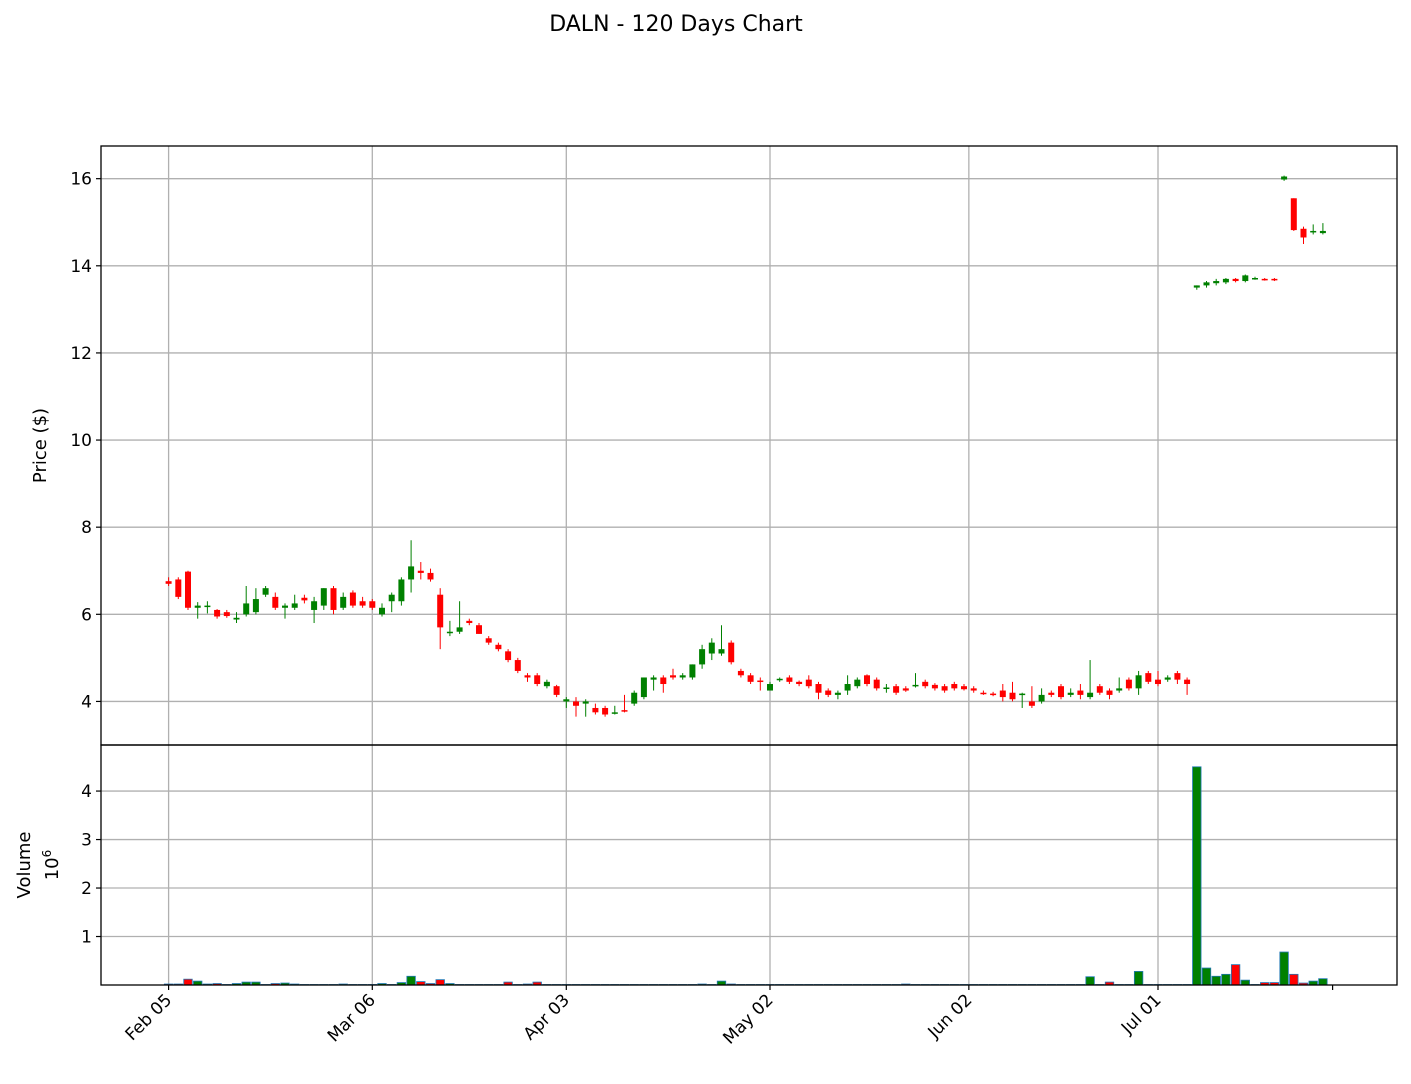 The height and width of the screenshot is (1084, 1411). Describe the element at coordinates (81, 180) in the screenshot. I see `price-ytick-label: 16` at that location.